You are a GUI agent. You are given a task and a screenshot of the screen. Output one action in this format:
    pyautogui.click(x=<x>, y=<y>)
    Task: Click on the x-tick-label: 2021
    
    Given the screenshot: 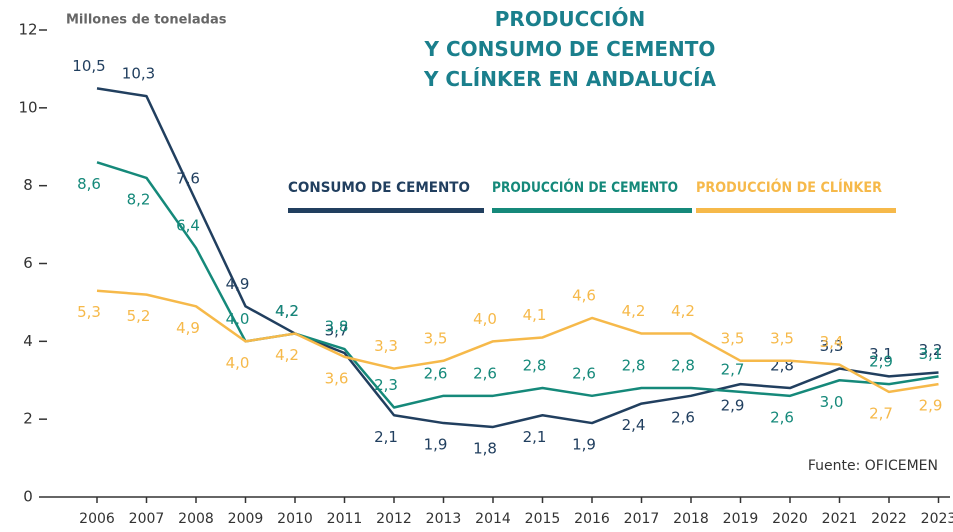 What is the action you would take?
    pyautogui.click(x=840, y=519)
    